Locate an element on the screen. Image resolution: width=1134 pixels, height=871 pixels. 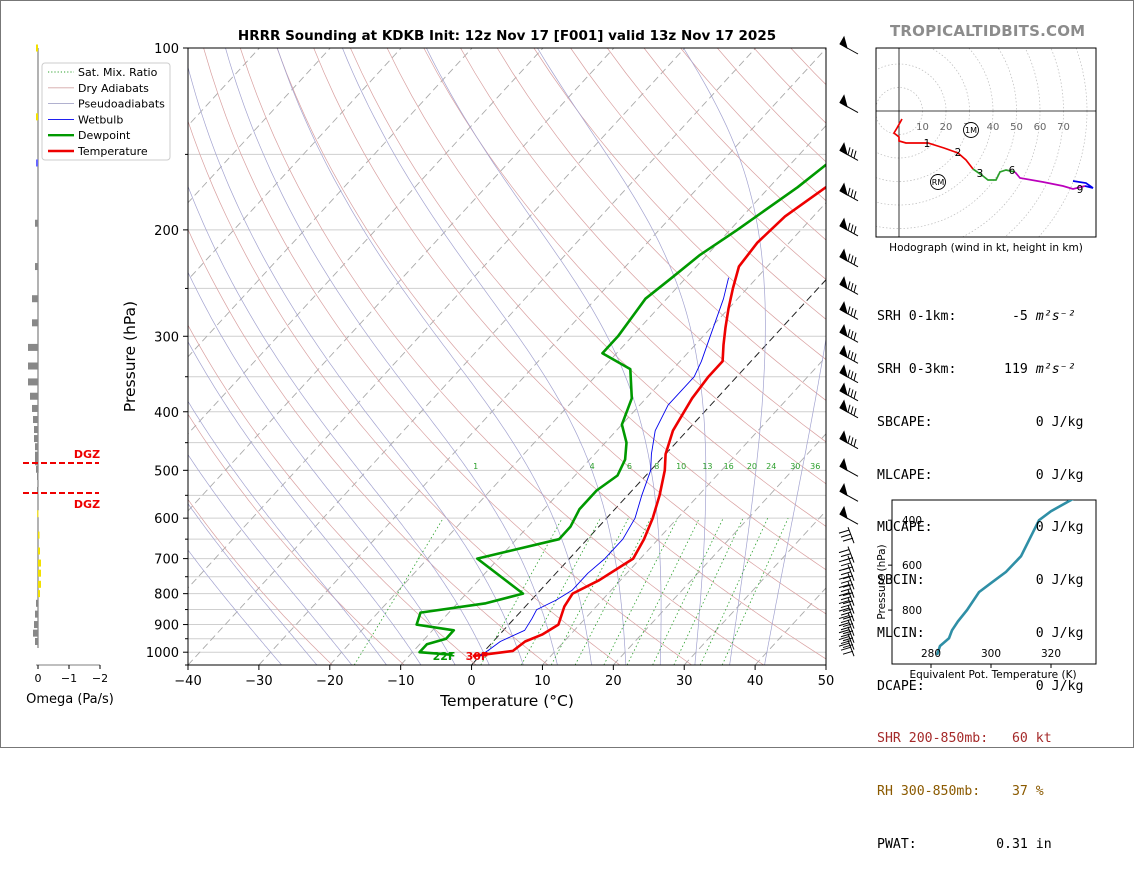
hodograph-area: 10203040506070123691MRM is located at coordinates (903, 149).